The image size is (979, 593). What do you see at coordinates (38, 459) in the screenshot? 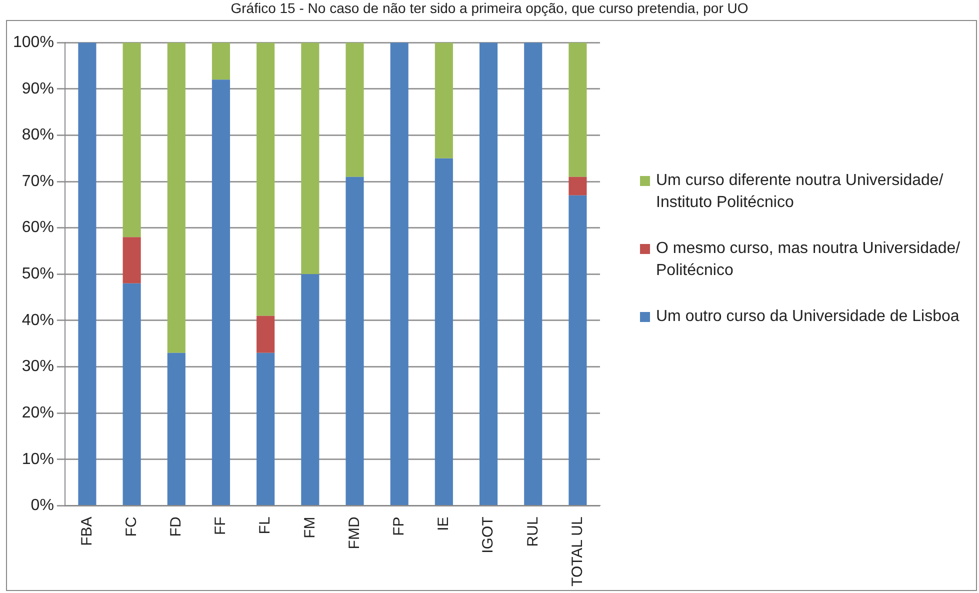
I see `y-tick-label: 10%` at bounding box center [38, 459].